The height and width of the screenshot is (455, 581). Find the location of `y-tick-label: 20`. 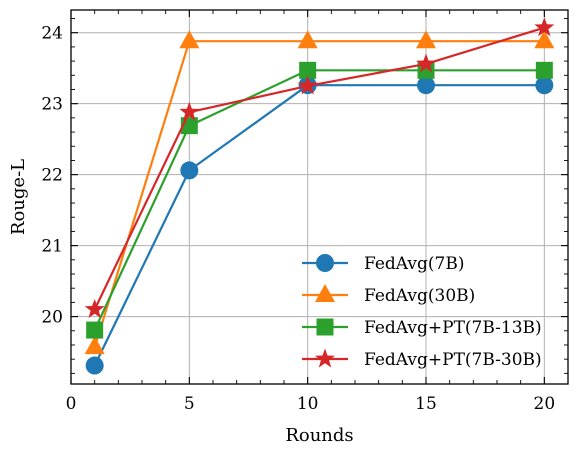

y-tick-label: 20 is located at coordinates (52, 318).